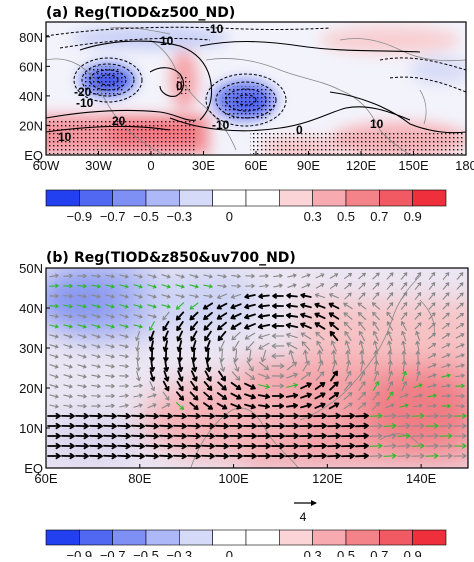  I want to click on contour-label: 10, so click(167, 41).